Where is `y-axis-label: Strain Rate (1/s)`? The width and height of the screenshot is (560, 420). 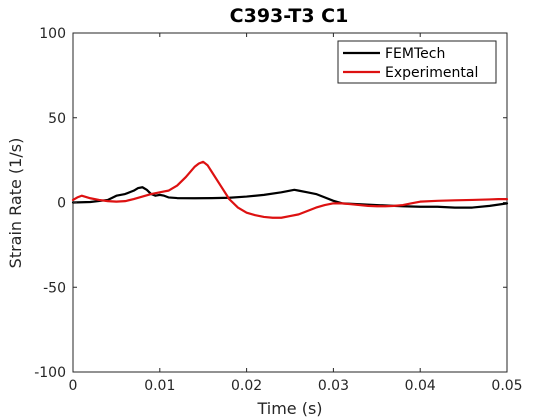 y-axis-label: Strain Rate (1/s) is located at coordinates (15, 203).